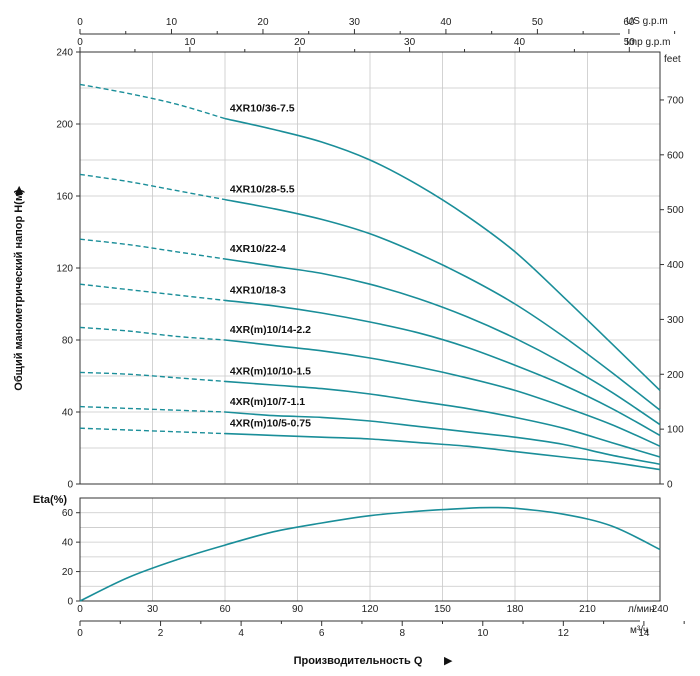 The image size is (700, 676). What do you see at coordinates (50, 500) in the screenshot?
I see `eta-ylabel: Eta(%)` at bounding box center [50, 500].